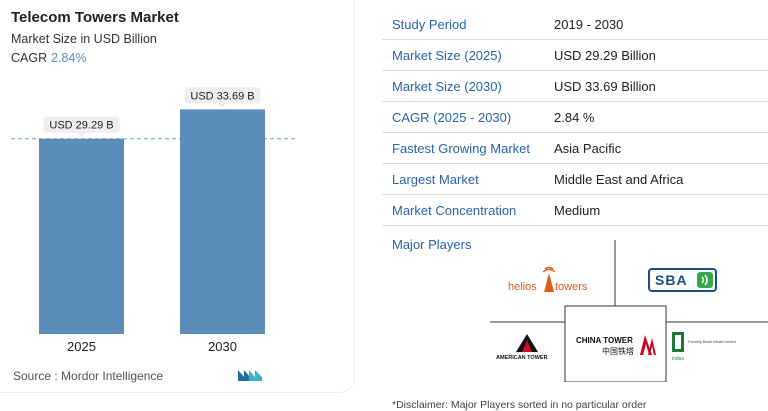 The image size is (768, 411). What do you see at coordinates (705, 280) in the screenshot?
I see `sba-signal-icon` at bounding box center [705, 280].